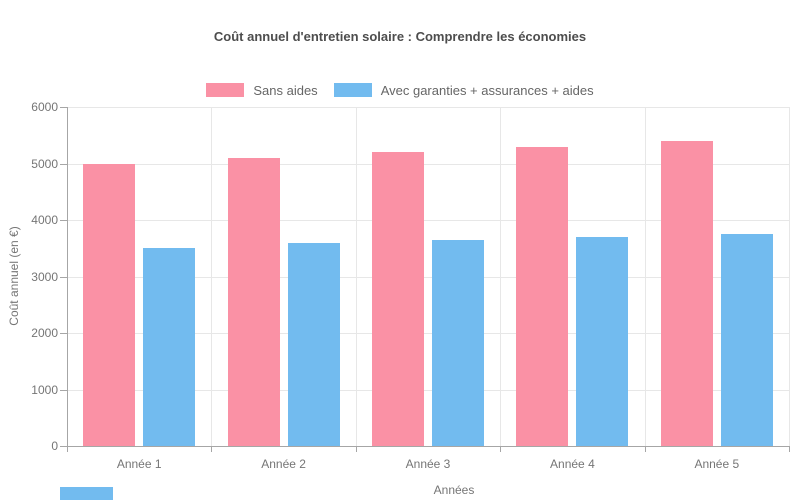  Describe the element at coordinates (14, 276) in the screenshot. I see `y-axis-title: Coût annuel (en €)` at that location.